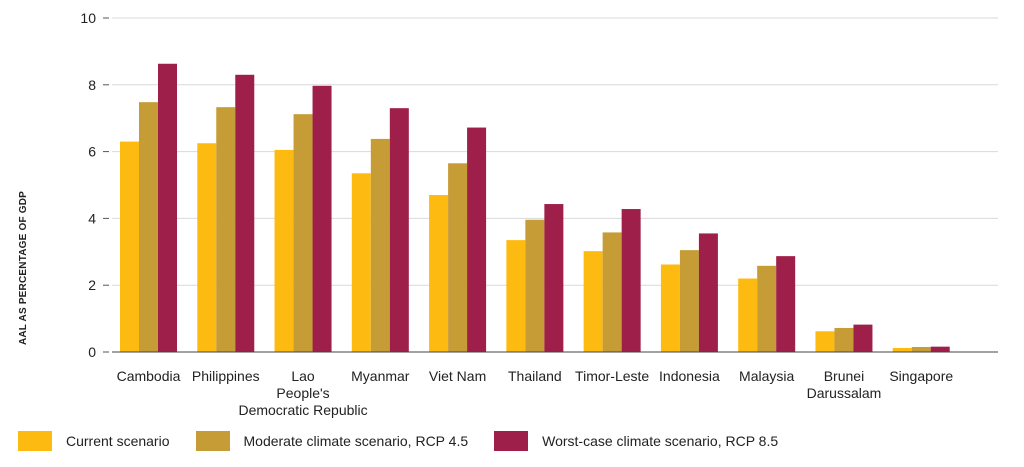 Image resolution: width=1024 pixels, height=467 pixels. I want to click on y-axis-label: AAL AS PERCENTAGE OF GDP, so click(23, 268).